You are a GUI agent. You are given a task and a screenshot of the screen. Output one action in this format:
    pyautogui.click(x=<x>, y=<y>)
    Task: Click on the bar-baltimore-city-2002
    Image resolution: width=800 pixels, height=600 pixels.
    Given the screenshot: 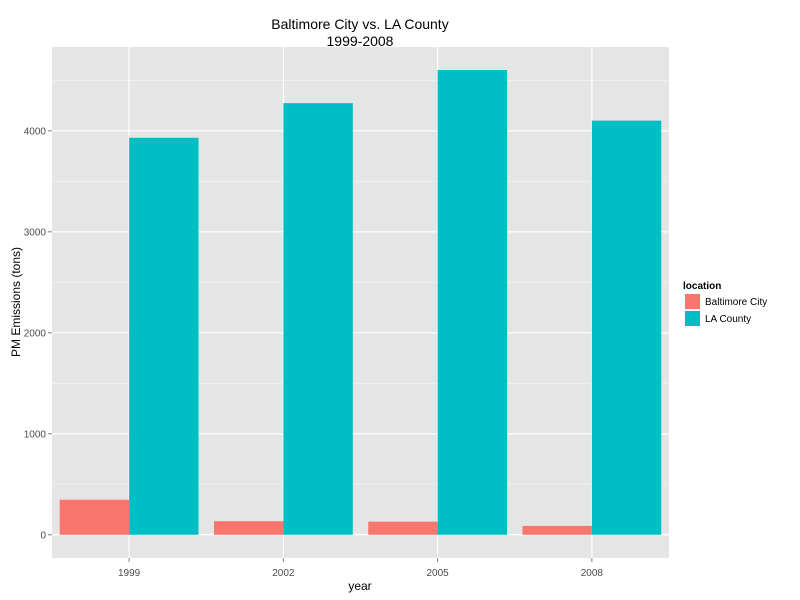 What is the action you would take?
    pyautogui.click(x=248, y=528)
    